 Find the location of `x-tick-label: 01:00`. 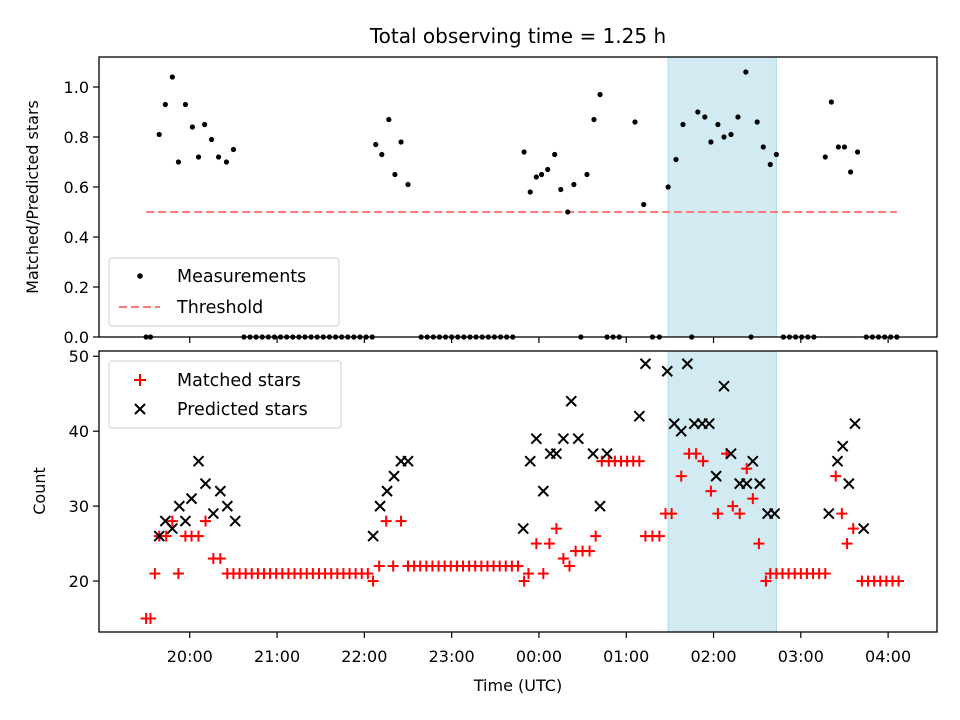

x-tick-label: 01:00 is located at coordinates (626, 656).